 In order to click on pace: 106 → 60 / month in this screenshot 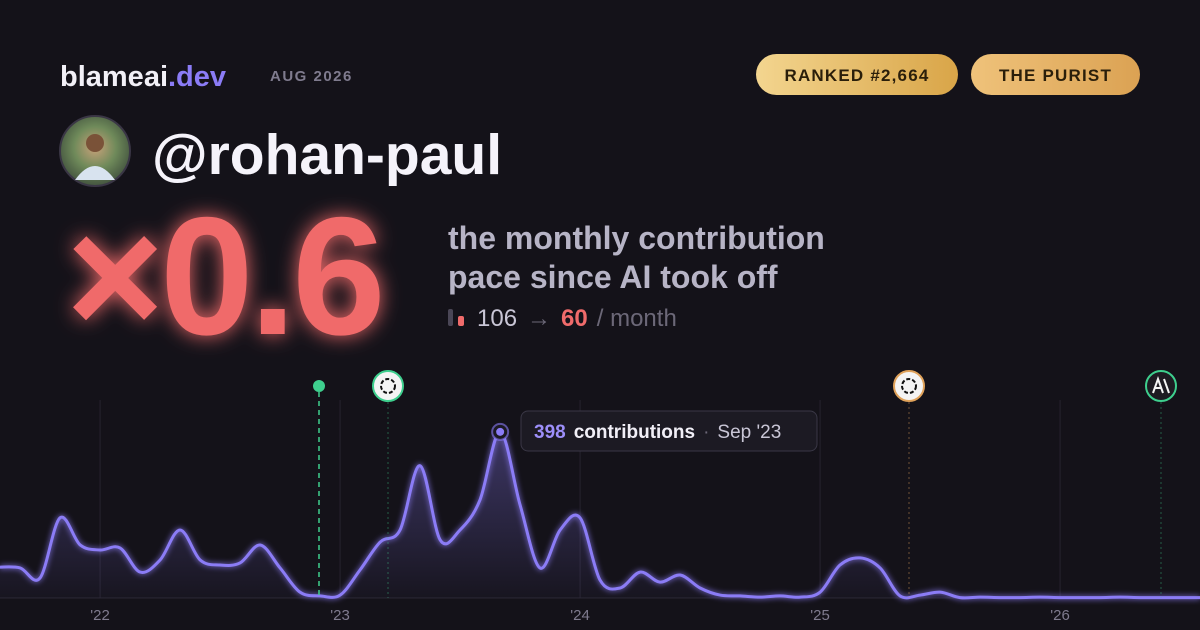, I will do `click(577, 318)`.